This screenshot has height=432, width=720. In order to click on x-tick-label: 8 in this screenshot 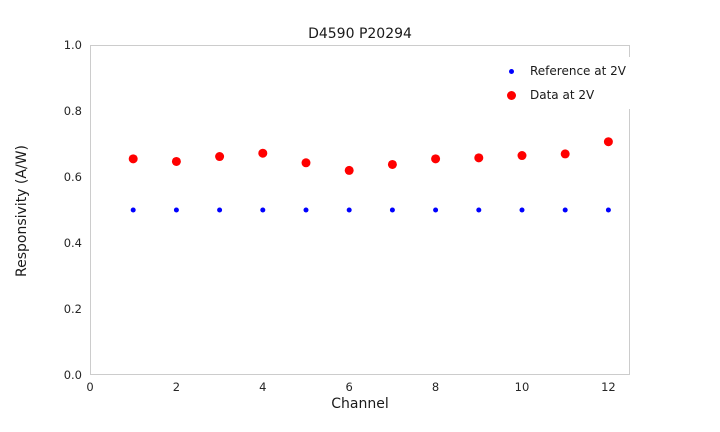, I will do `click(435, 387)`.